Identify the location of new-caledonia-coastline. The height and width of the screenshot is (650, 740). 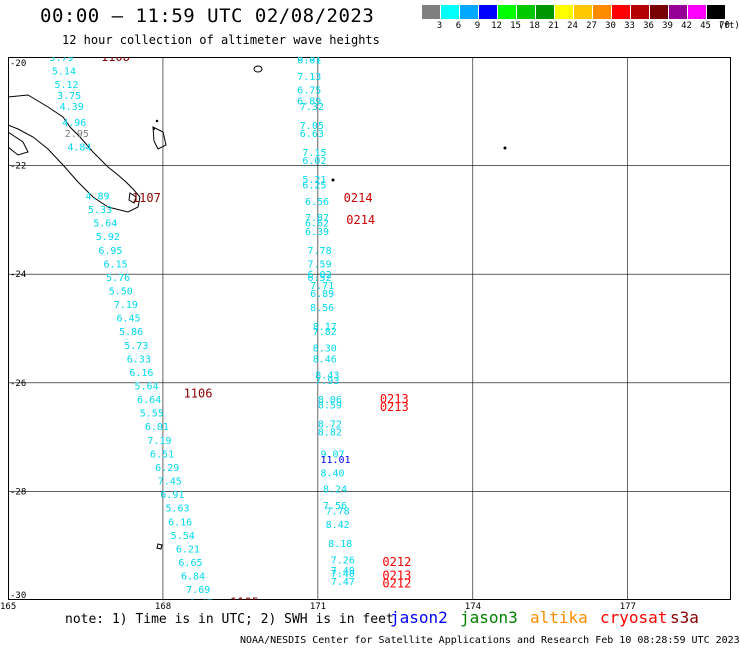
(74, 153).